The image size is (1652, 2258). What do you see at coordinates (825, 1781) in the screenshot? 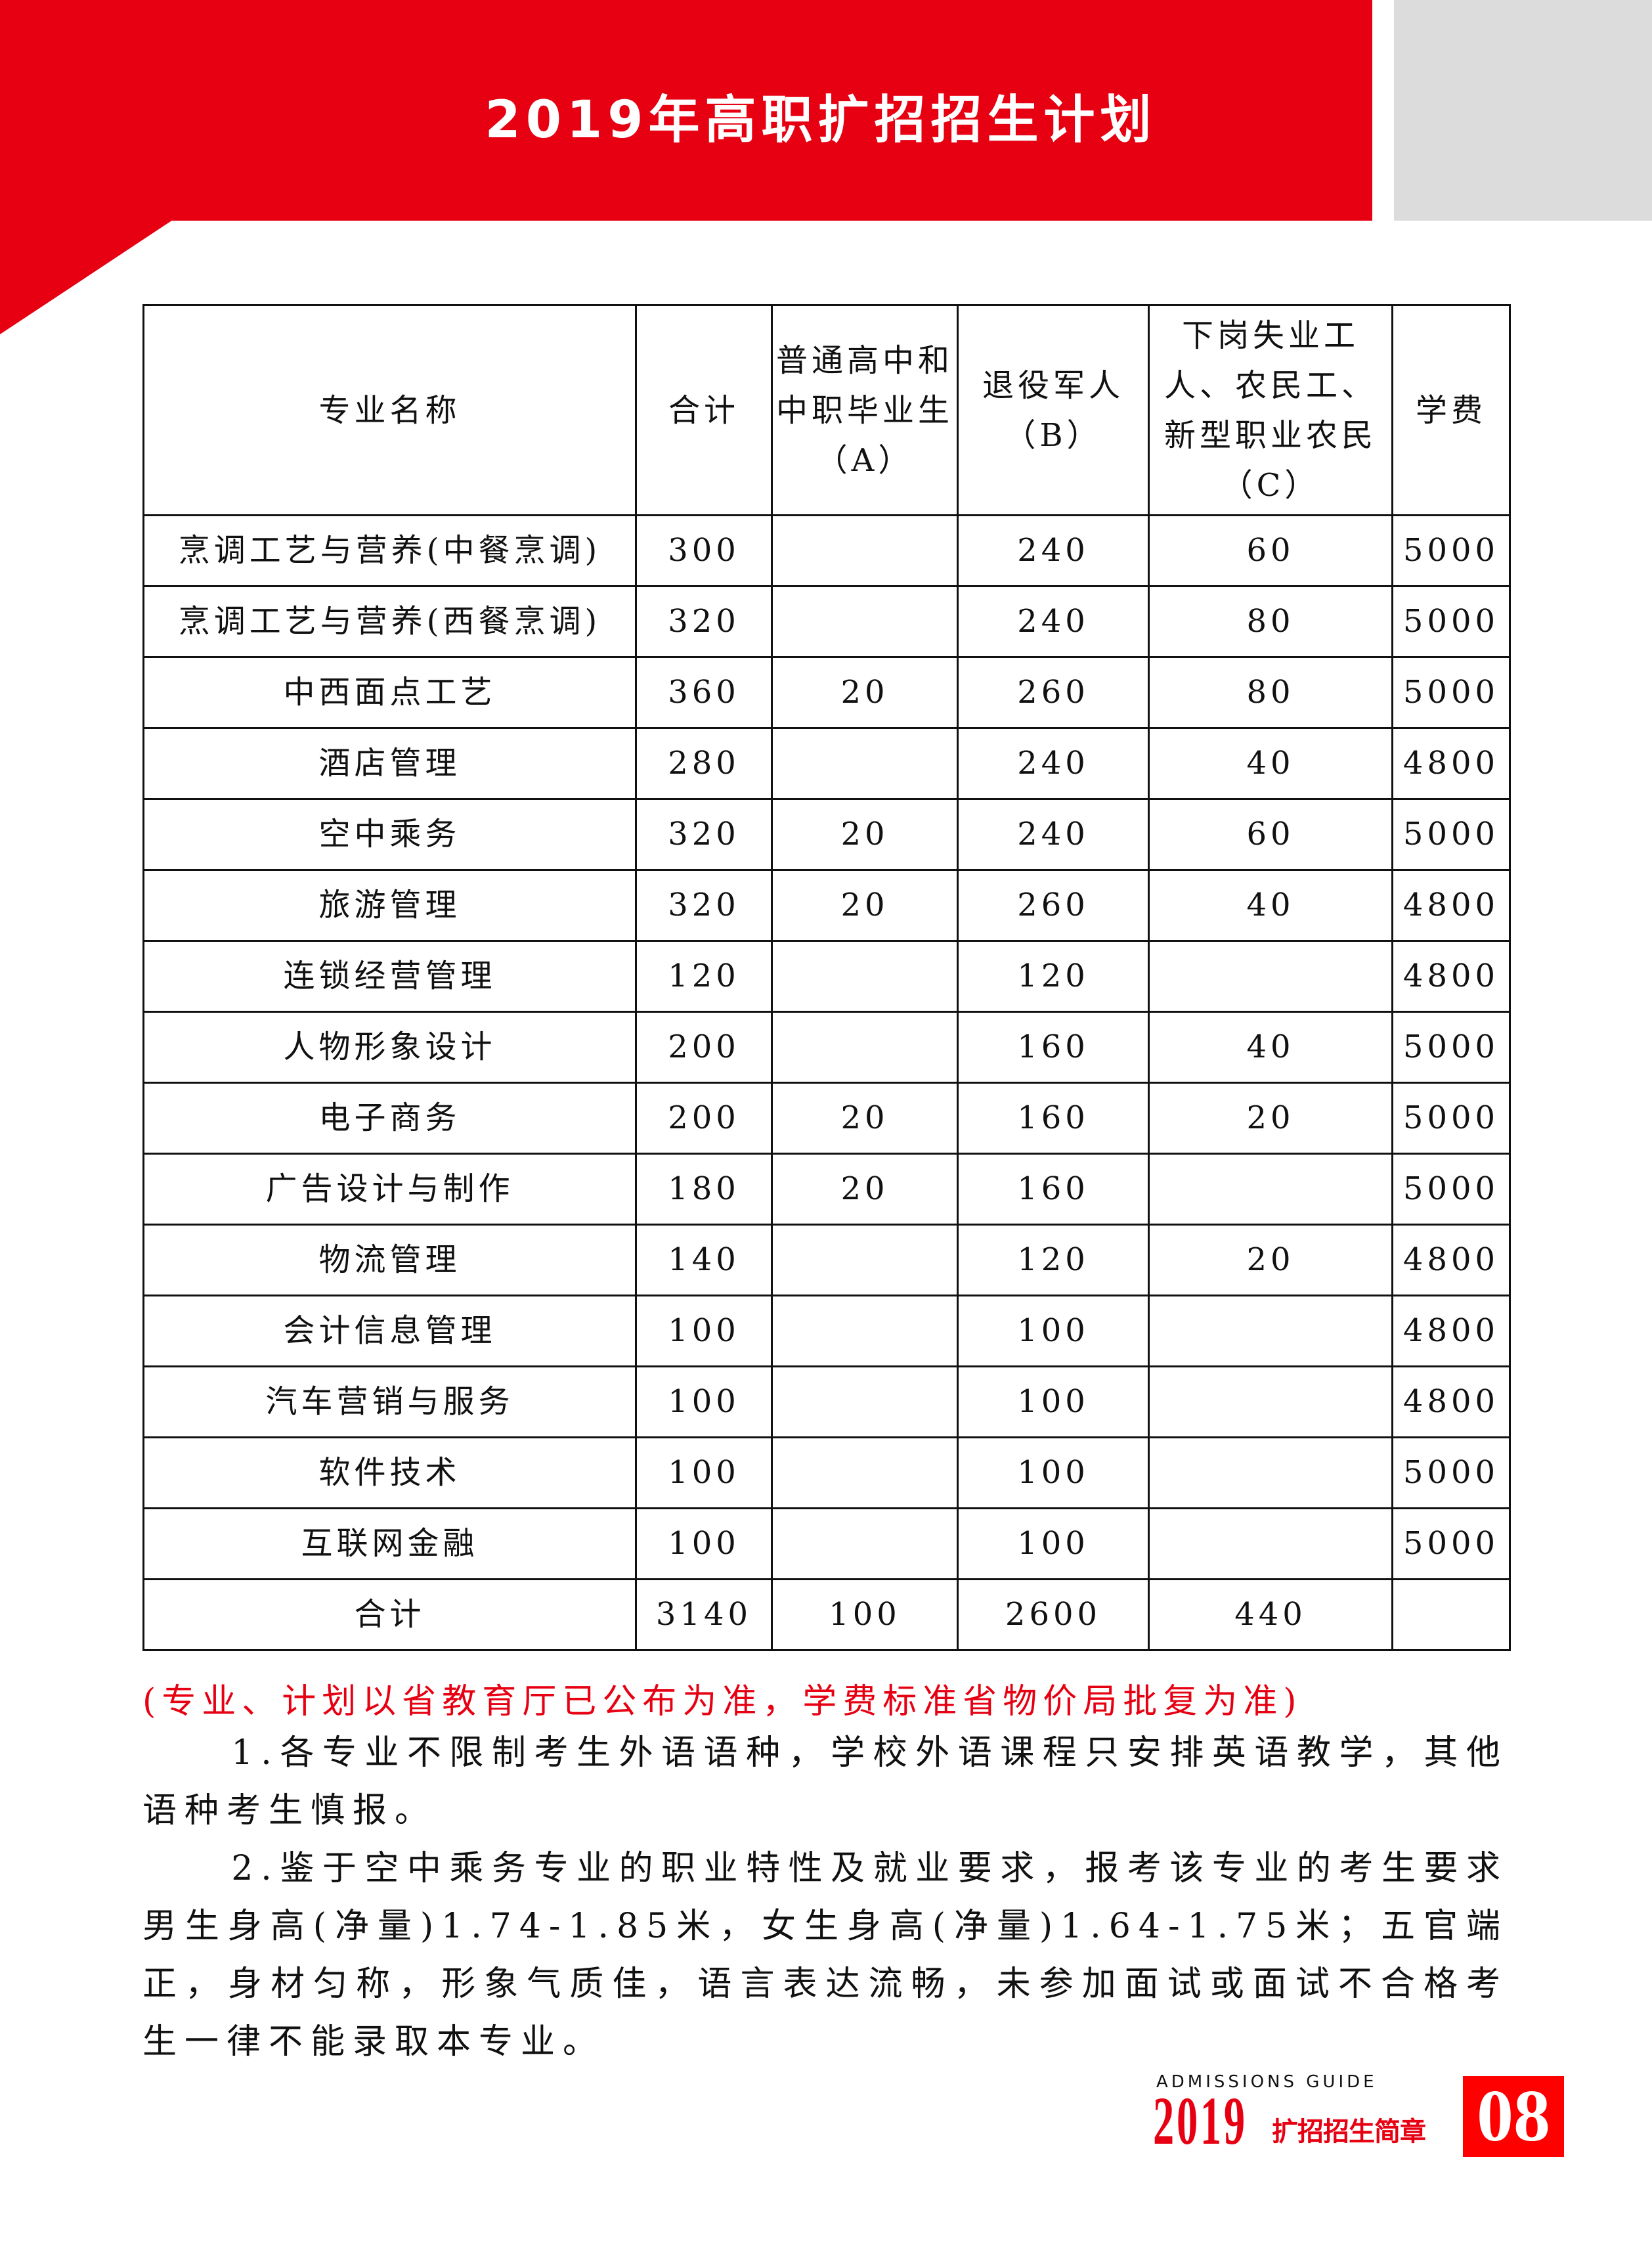
I see `paragraph-1: 1.各专业不限制考生外语语种，学校外语课程只安排英语教学，其他语种考生慎报。` at bounding box center [825, 1781].